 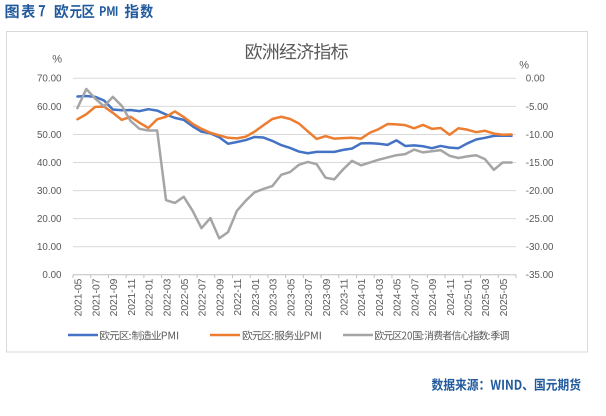 I want to click on svg-text: -10.00, so click(x=540, y=135).